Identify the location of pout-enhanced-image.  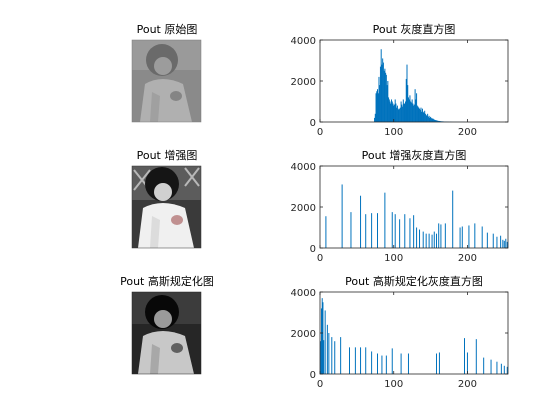
(166, 207).